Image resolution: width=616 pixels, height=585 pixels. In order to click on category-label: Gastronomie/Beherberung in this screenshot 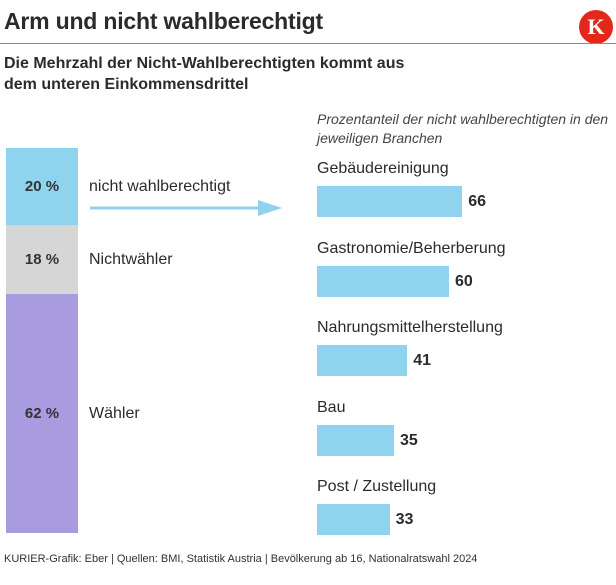, I will do `click(411, 248)`.